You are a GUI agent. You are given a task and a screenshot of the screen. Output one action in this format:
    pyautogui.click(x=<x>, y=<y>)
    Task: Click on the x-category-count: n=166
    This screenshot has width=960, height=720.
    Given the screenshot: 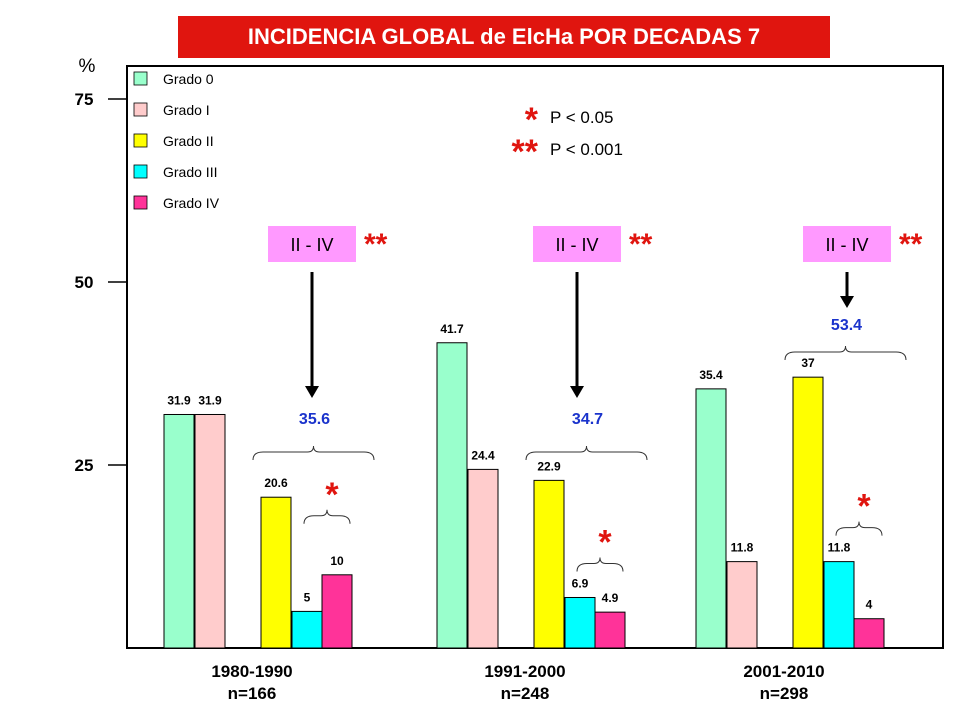 What is the action you would take?
    pyautogui.click(x=252, y=693)
    